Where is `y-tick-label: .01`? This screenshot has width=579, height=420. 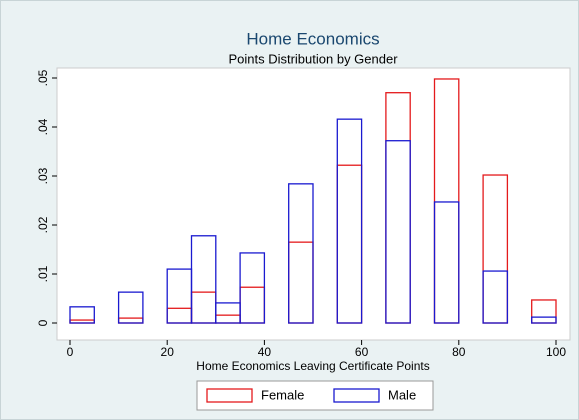
y-tick-label: .01 is located at coordinates (43, 273).